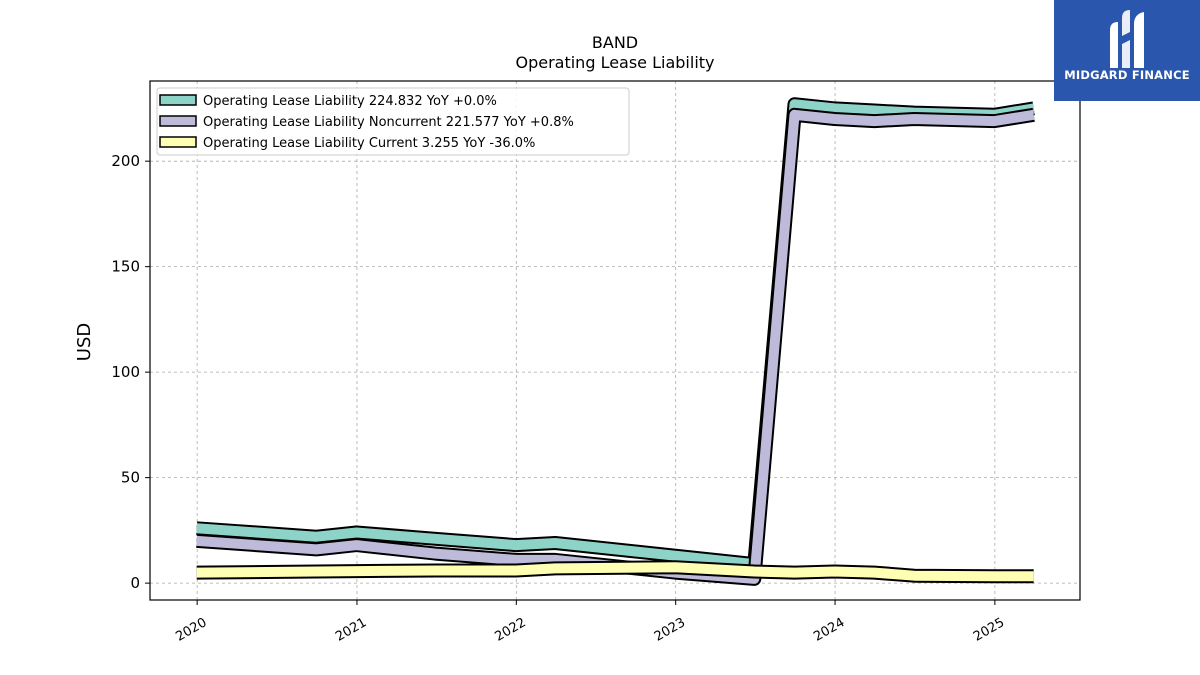  What do you see at coordinates (84, 342) in the screenshot?
I see `y-axis-label: USD` at bounding box center [84, 342].